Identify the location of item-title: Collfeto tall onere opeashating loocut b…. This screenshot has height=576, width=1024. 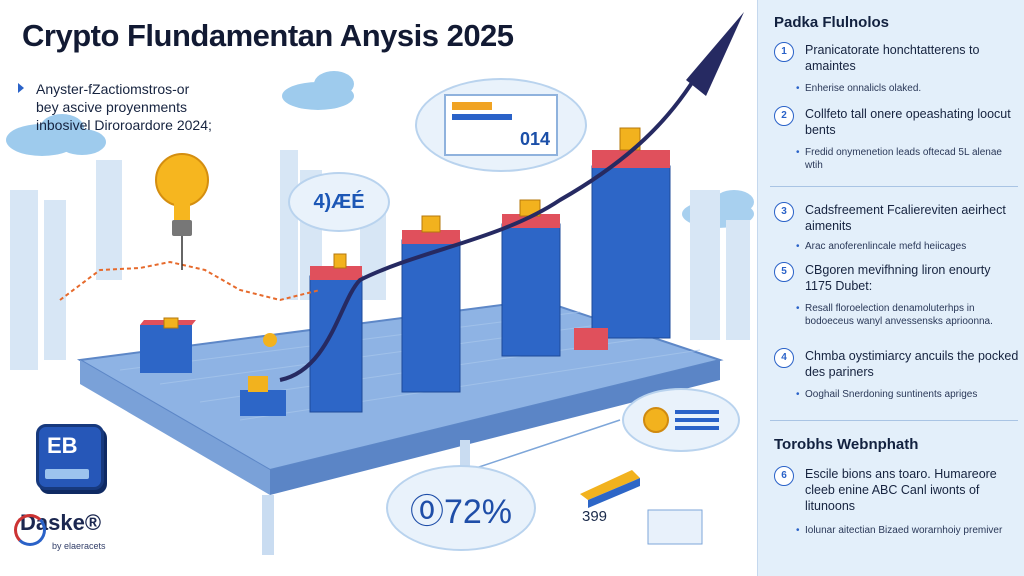
(908, 122).